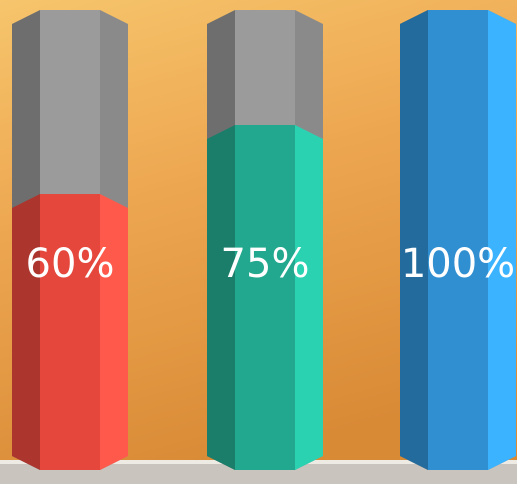 This screenshot has width=517, height=484. I want to click on shelf, so click(258, 473).